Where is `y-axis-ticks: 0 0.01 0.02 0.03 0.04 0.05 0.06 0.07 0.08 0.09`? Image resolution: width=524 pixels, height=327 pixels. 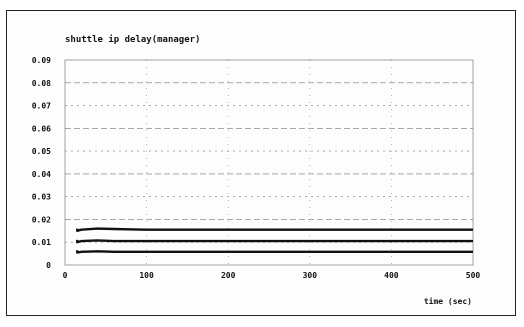 y-axis-ticks: 0 0.01 0.02 0.03 0.04 0.05 0.06 0.07 0.08 0.09 is located at coordinates (41, 163).